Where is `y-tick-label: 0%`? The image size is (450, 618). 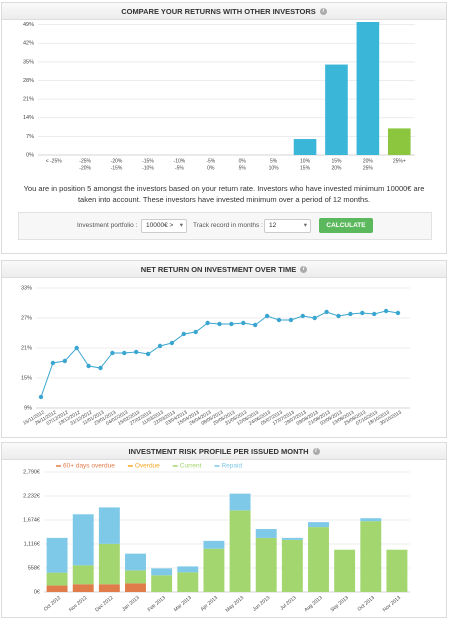 y-tick-label: 0% is located at coordinates (30, 155).